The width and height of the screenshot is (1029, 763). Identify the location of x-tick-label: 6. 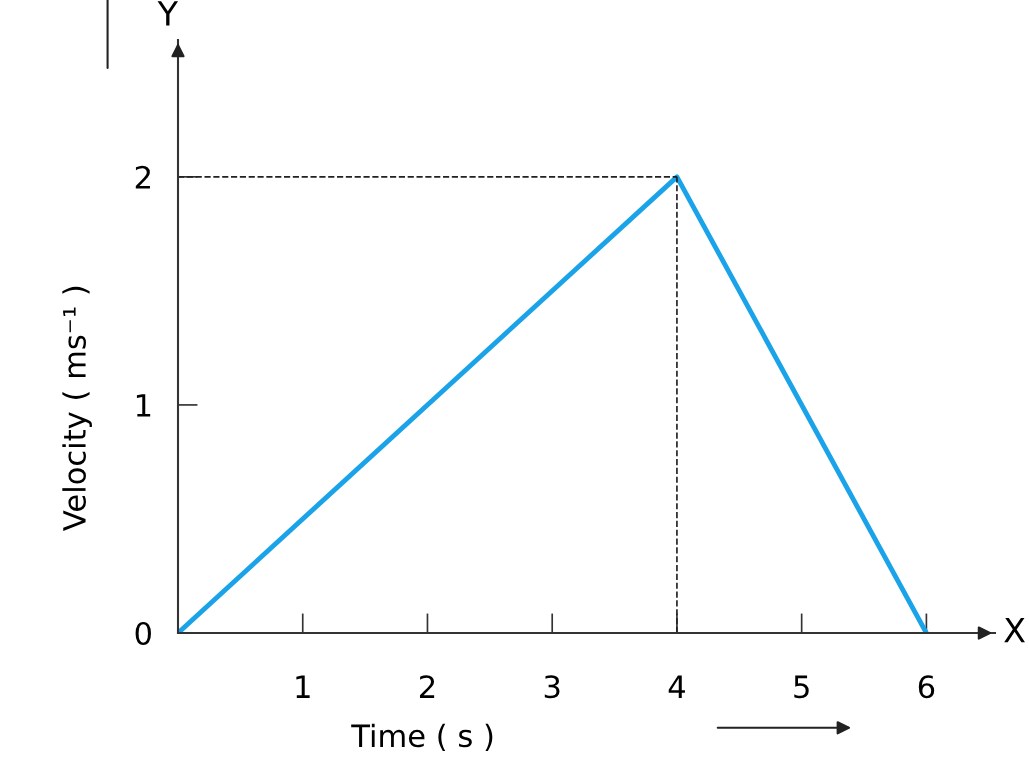
(926, 687).